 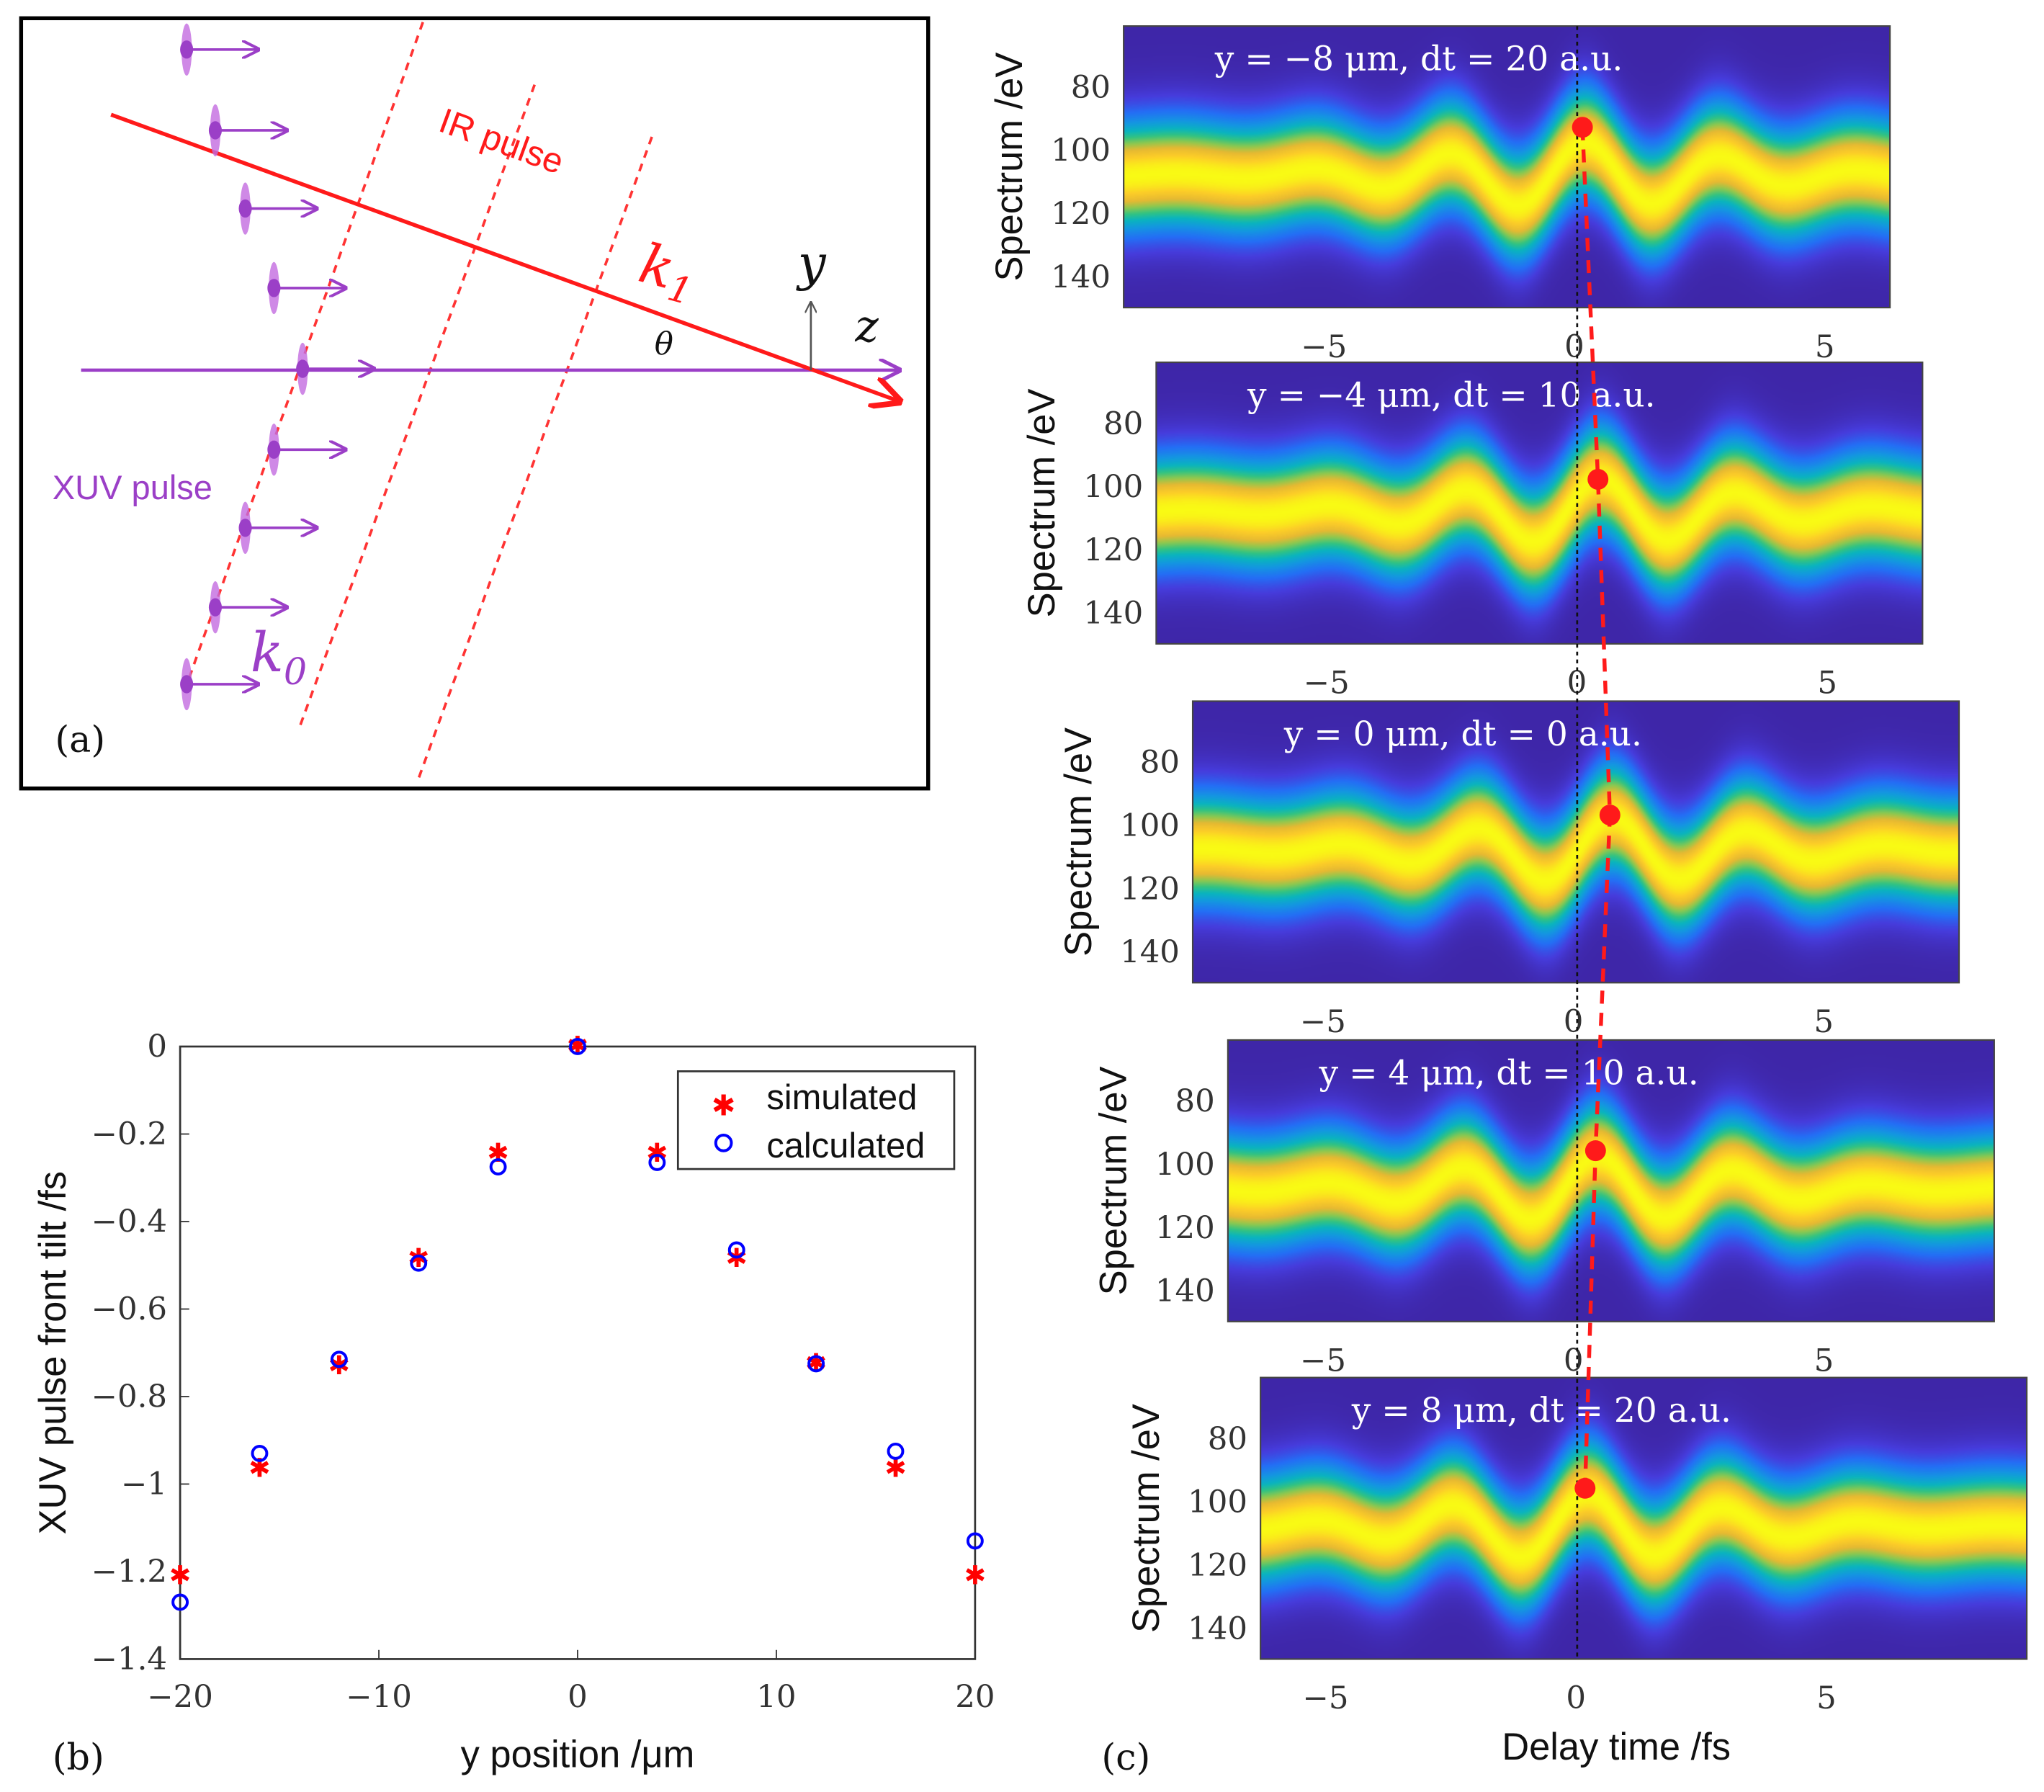 What do you see at coordinates (1418, 59) in the screenshot?
I see `heatmap-title: y = −8 μm, dt = 20 a.u.` at bounding box center [1418, 59].